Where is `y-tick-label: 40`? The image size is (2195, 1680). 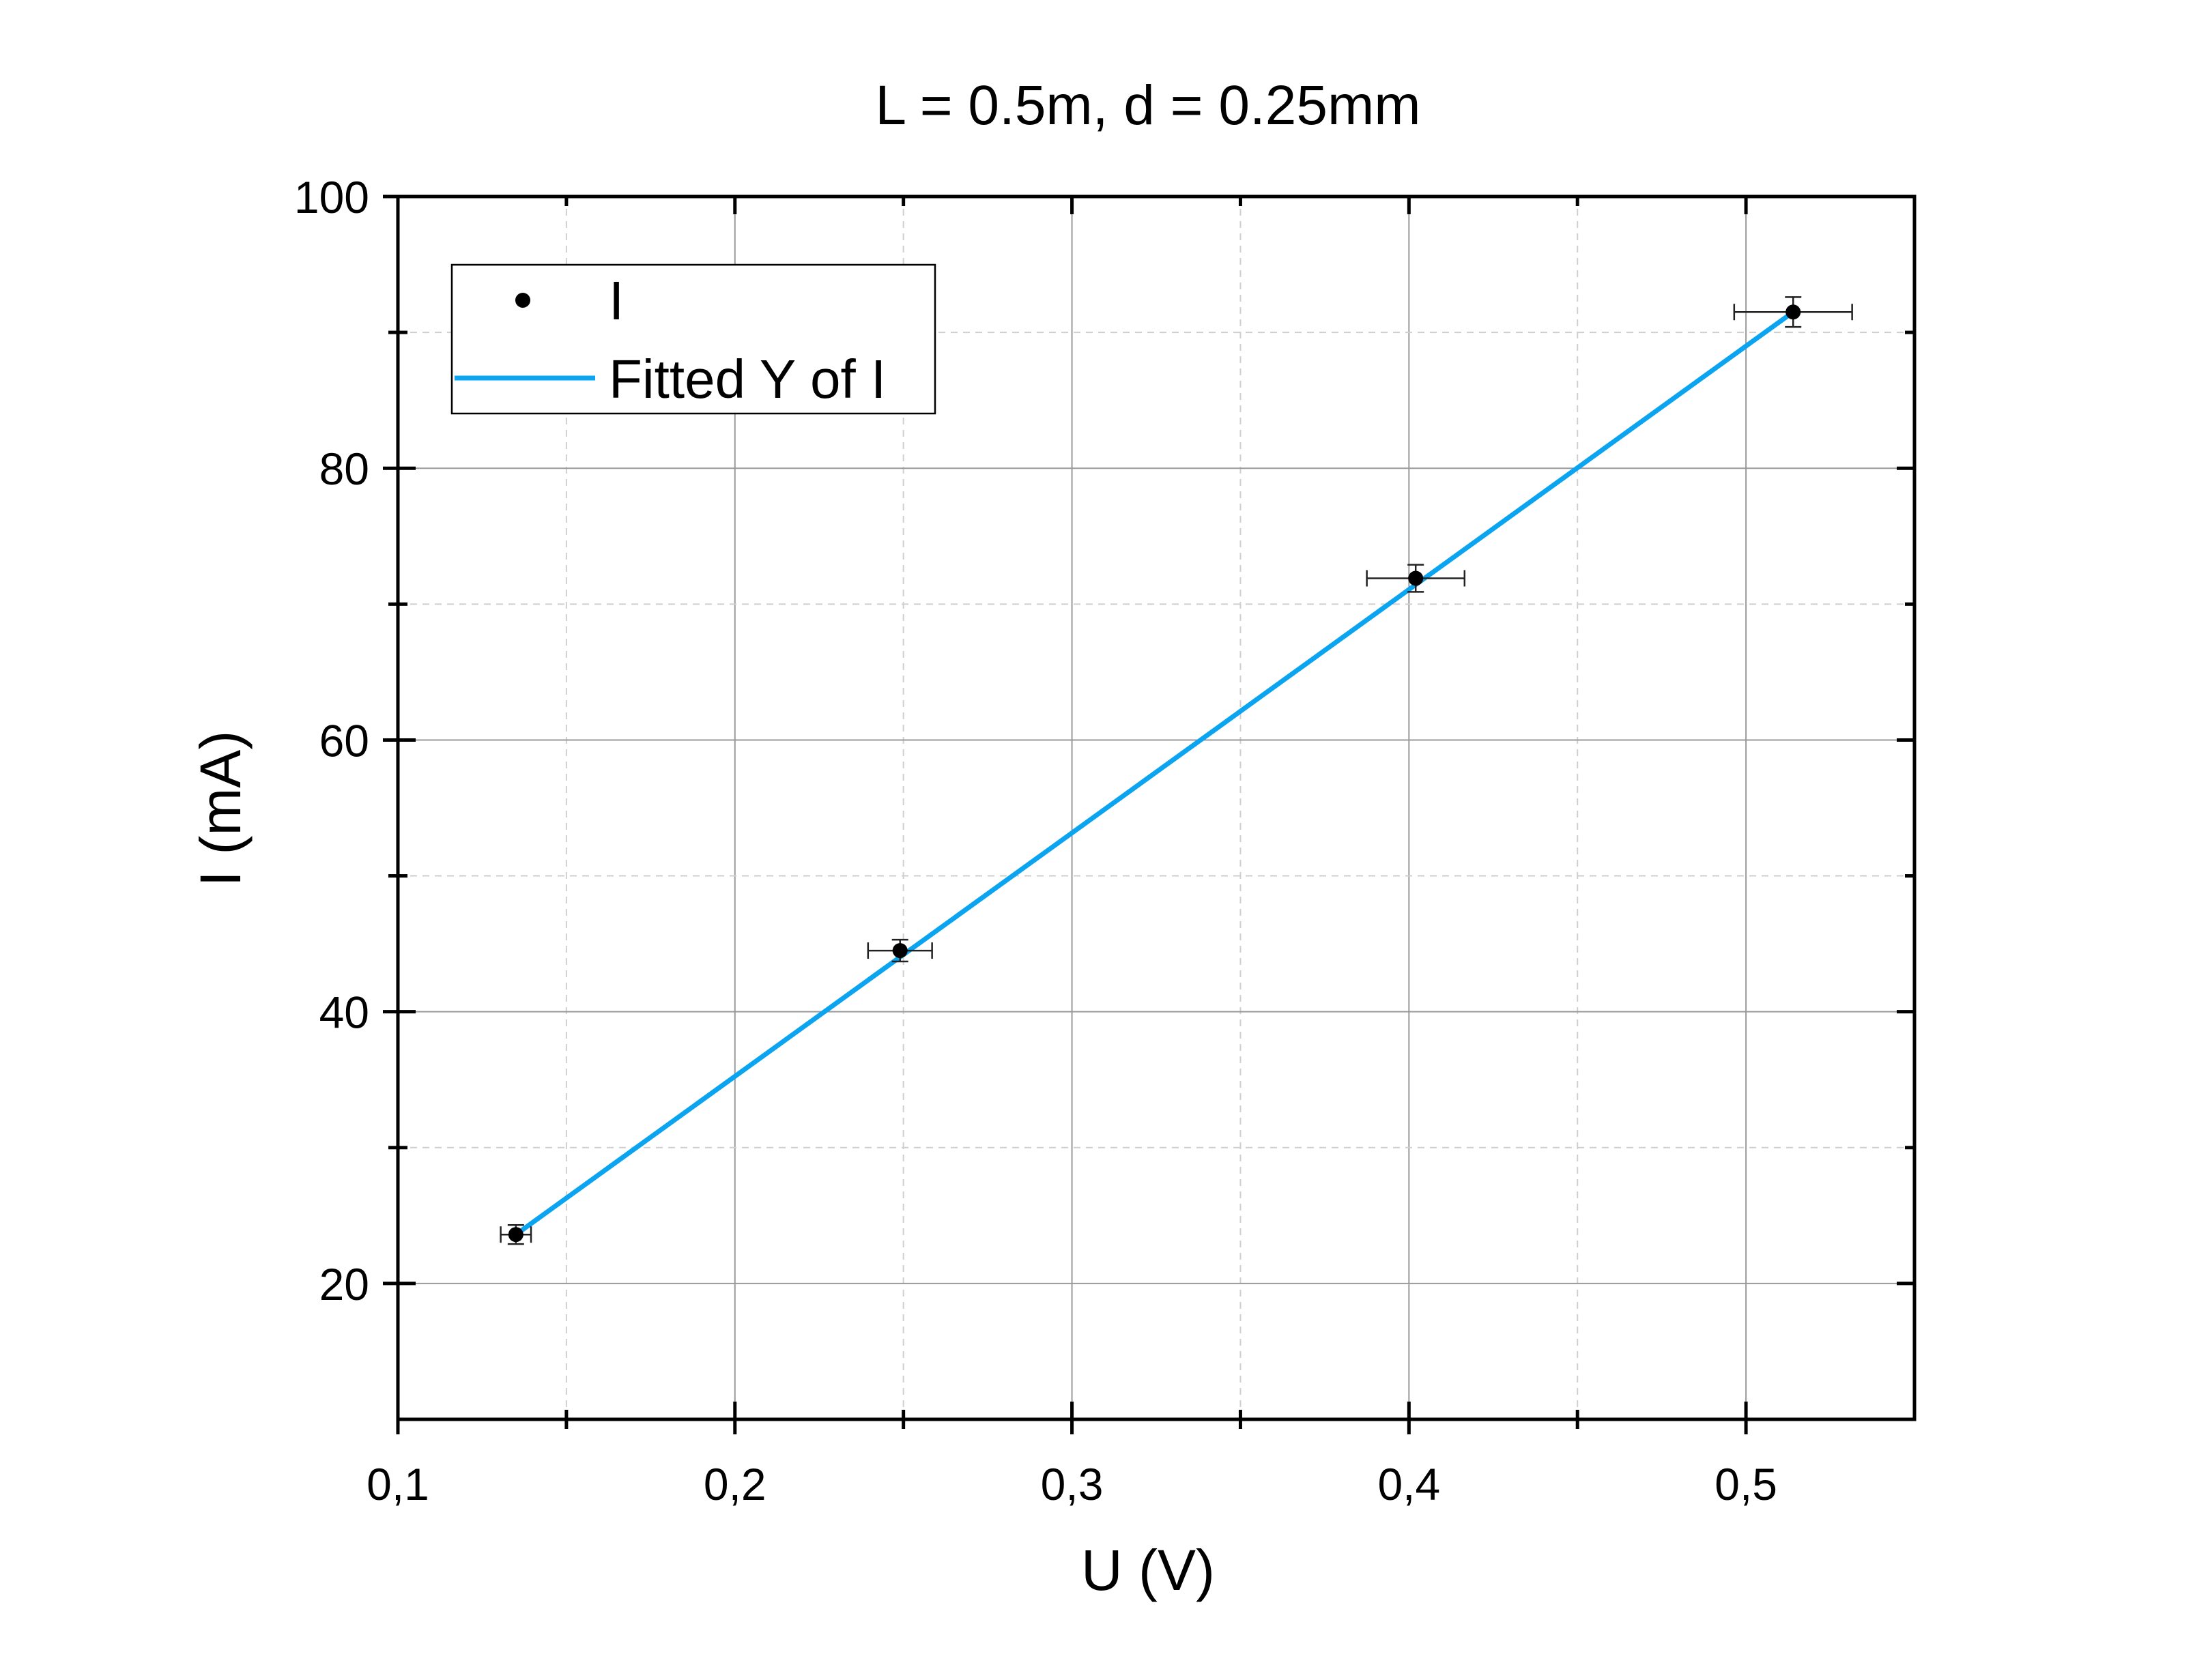 y-tick-label: 40 is located at coordinates (344, 1012).